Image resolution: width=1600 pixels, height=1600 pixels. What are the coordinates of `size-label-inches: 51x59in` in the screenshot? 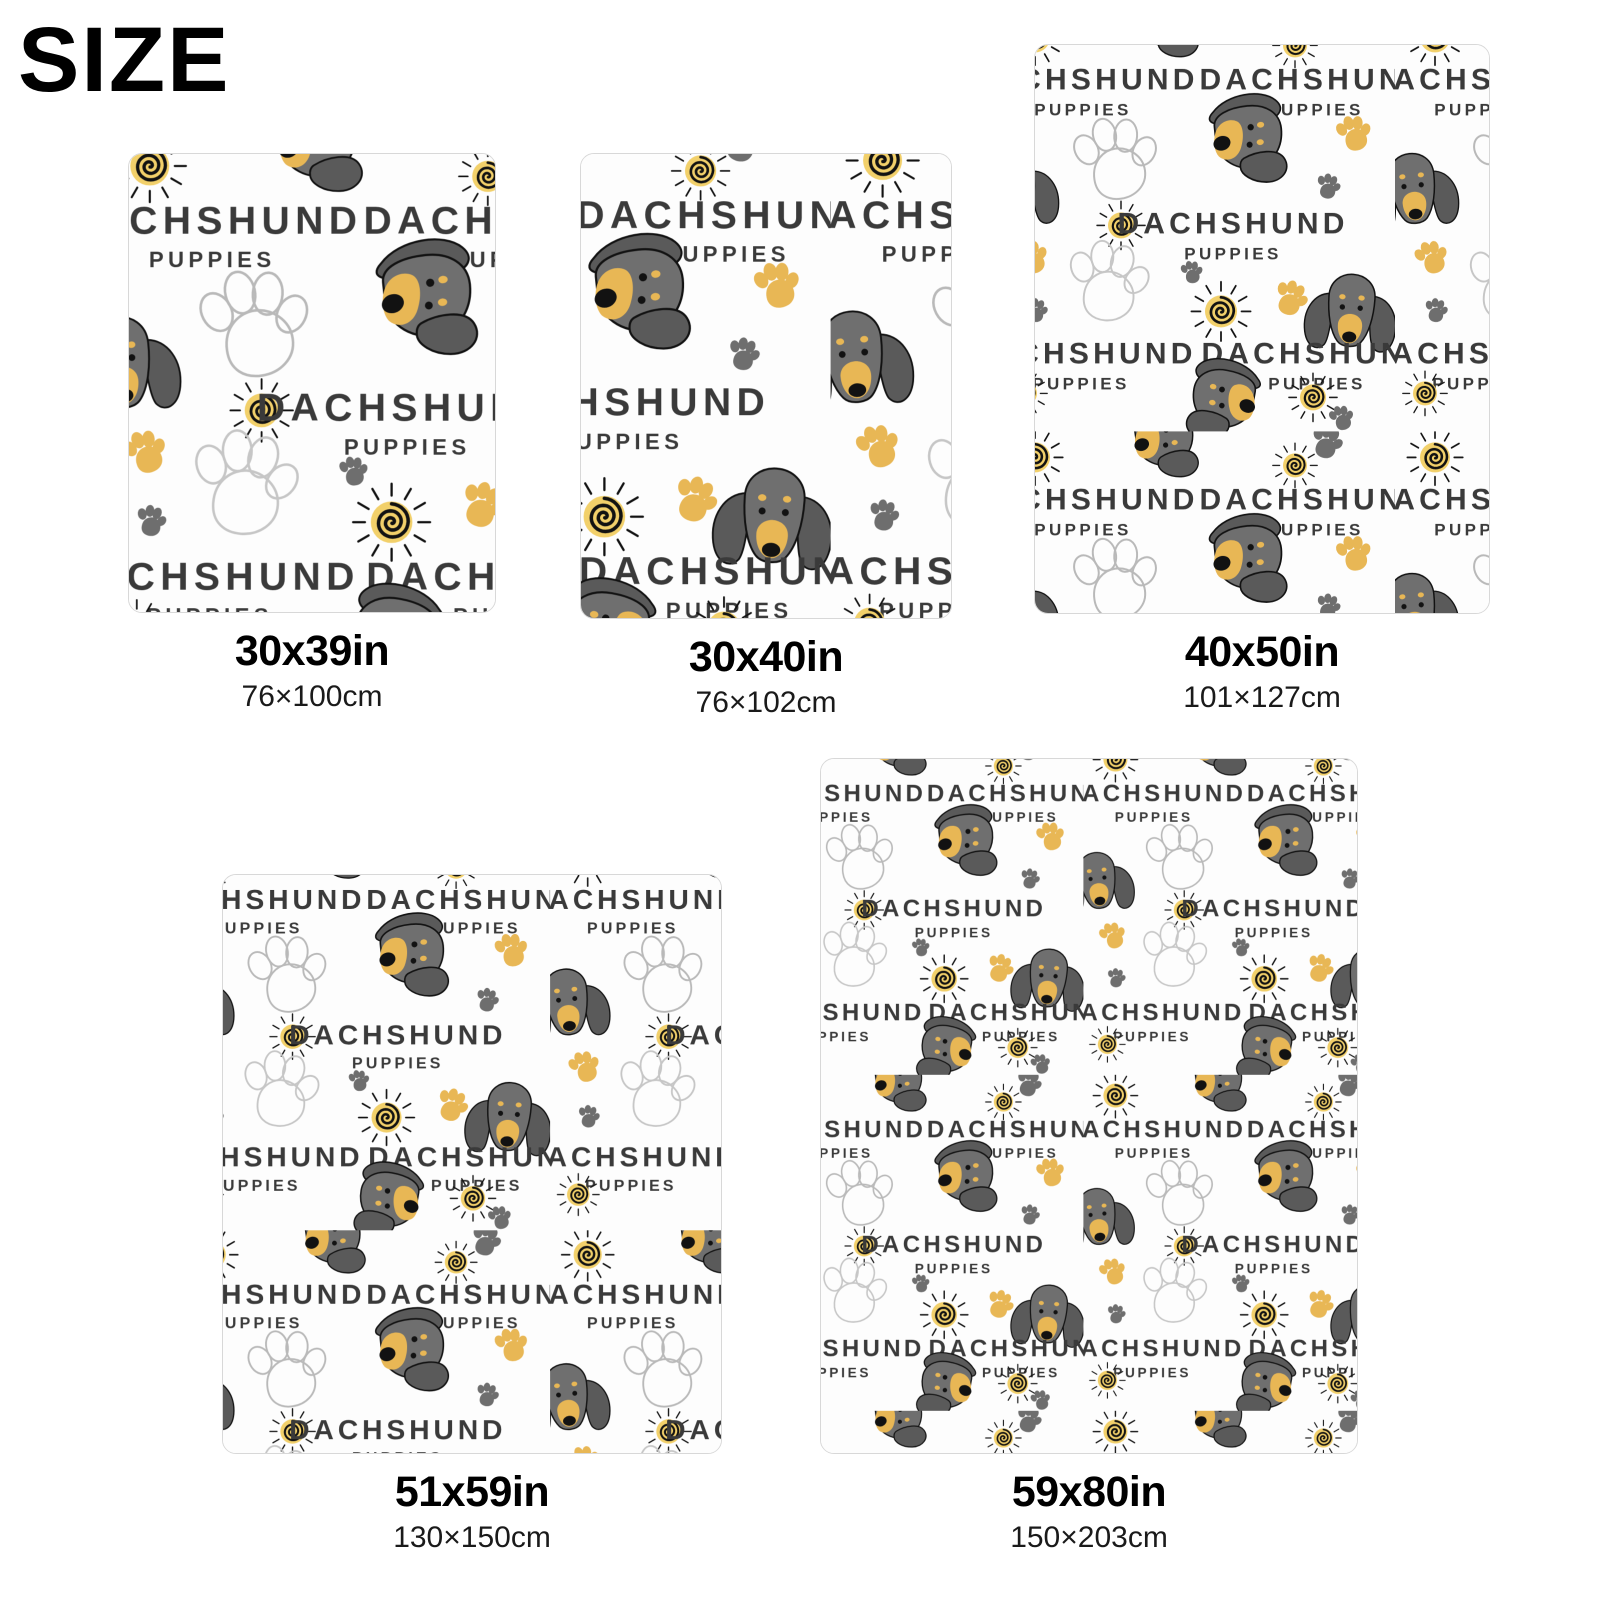 It's located at (472, 1492).